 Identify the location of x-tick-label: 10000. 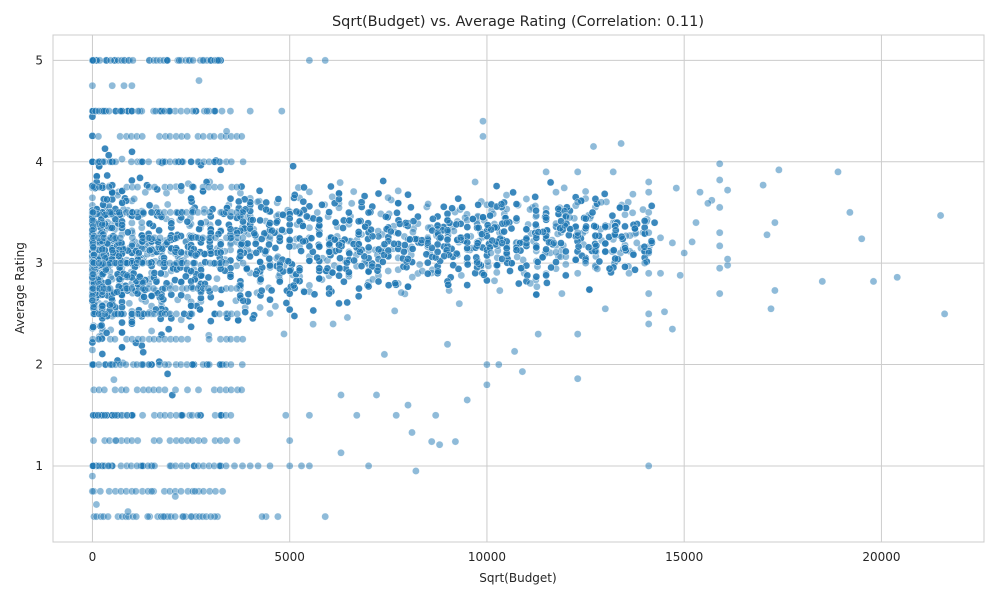
(487, 557).